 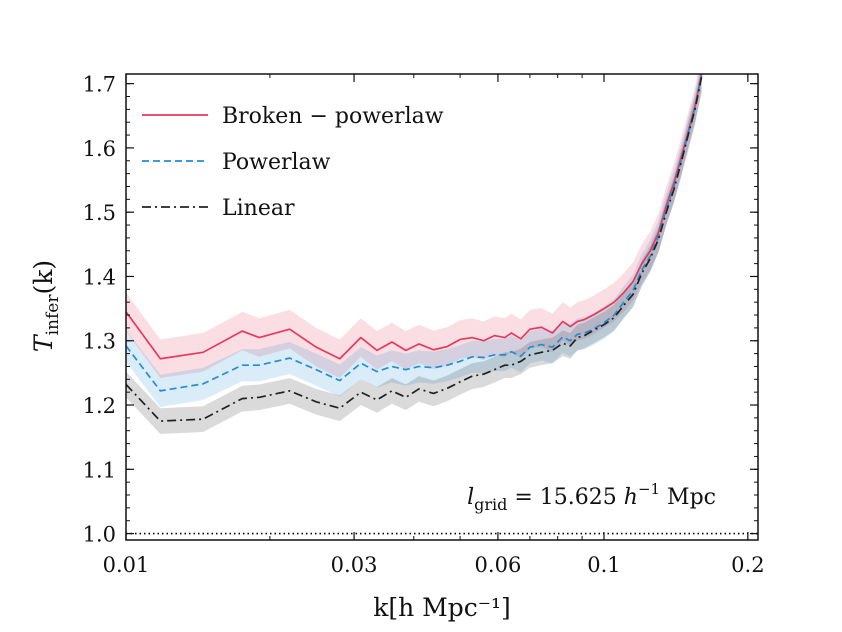 What do you see at coordinates (354, 565) in the screenshot?
I see `x-tick-label: 0.03` at bounding box center [354, 565].